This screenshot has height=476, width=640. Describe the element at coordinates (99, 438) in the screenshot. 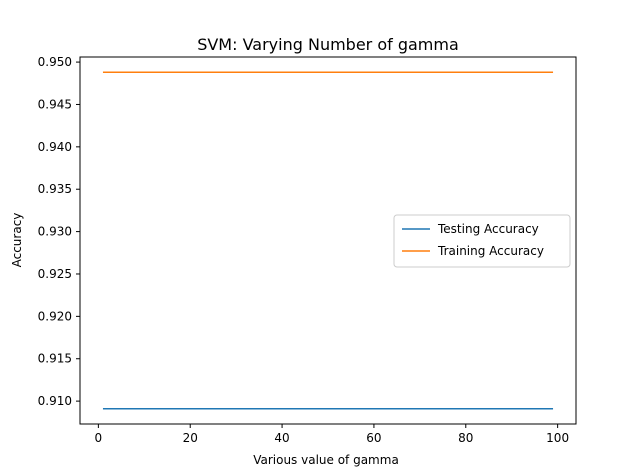

I see `x-tick-label: 0` at that location.